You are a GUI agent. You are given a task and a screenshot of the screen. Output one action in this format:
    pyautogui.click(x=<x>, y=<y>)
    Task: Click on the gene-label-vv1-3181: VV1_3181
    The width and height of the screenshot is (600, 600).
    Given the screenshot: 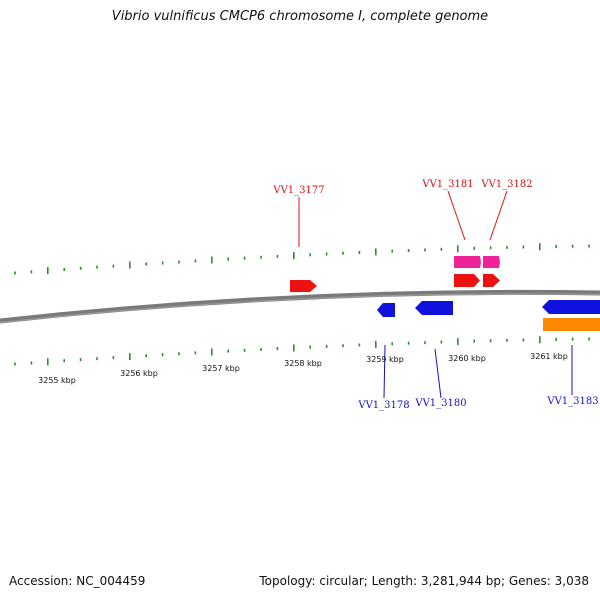 What is the action you would take?
    pyautogui.click(x=447, y=184)
    